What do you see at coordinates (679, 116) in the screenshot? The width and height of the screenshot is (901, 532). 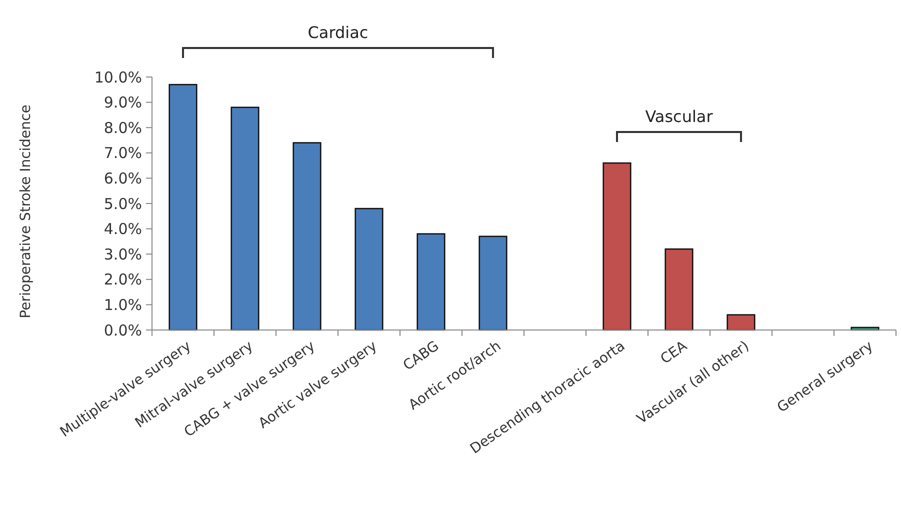 I see `annotation: Vascular` at bounding box center [679, 116].